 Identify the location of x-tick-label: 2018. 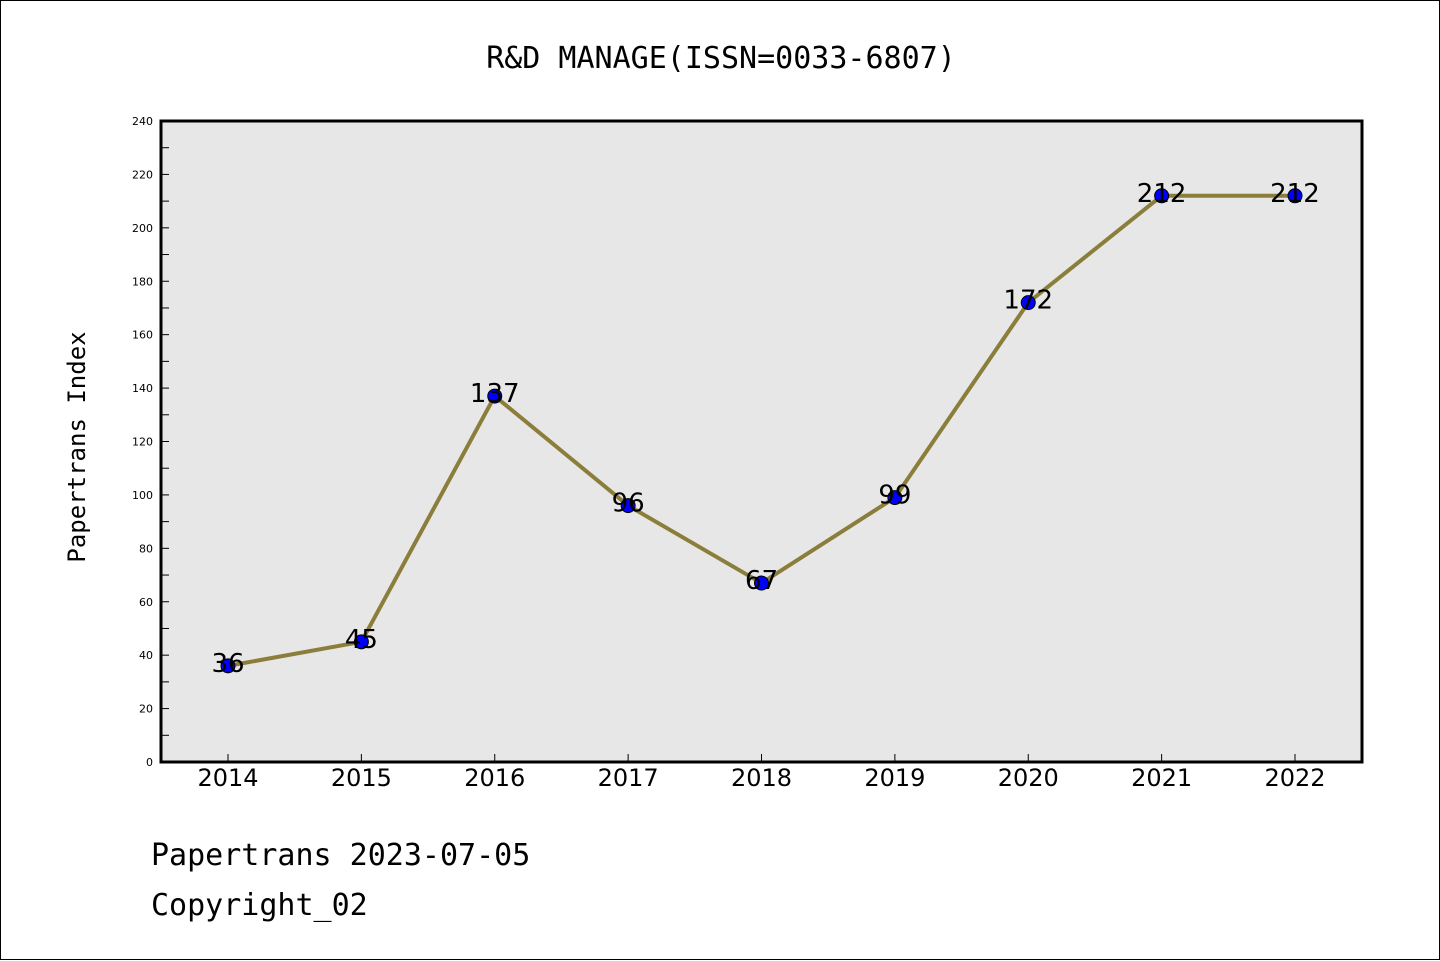
(761, 778).